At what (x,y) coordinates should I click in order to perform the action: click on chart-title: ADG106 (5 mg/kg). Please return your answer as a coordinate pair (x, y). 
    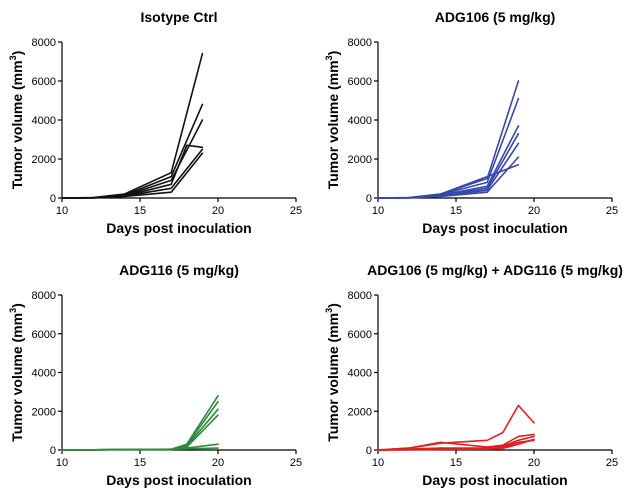
    Looking at the image, I should click on (495, 17).